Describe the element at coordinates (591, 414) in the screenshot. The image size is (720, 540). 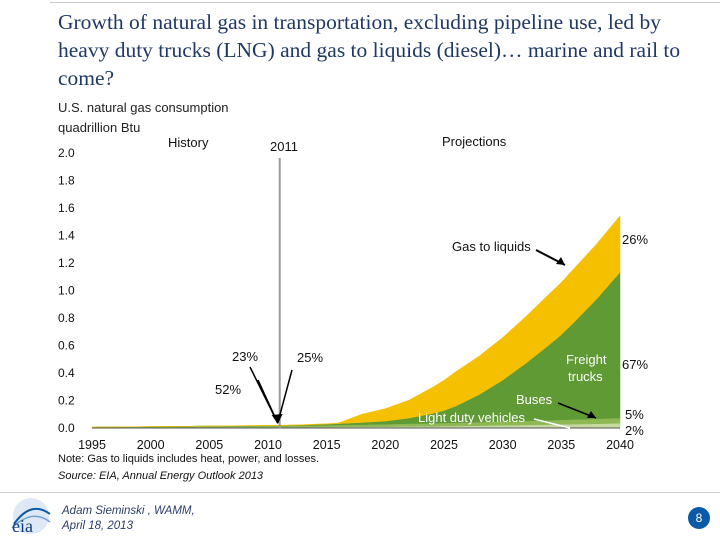
I see `arrowhead-buses` at that location.